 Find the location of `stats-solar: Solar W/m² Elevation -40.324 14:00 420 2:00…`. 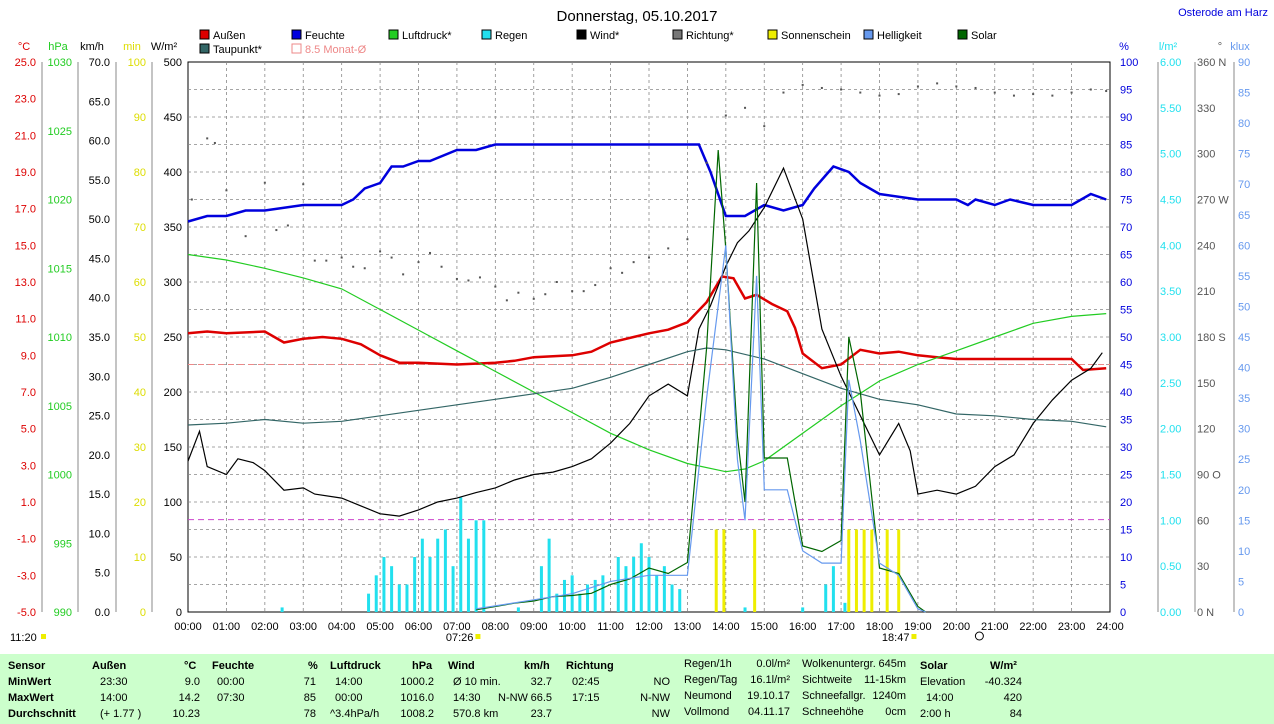

stats-solar: Solar W/m² Elevation -40.324 14:00 420 2:00… is located at coordinates (973, 690).